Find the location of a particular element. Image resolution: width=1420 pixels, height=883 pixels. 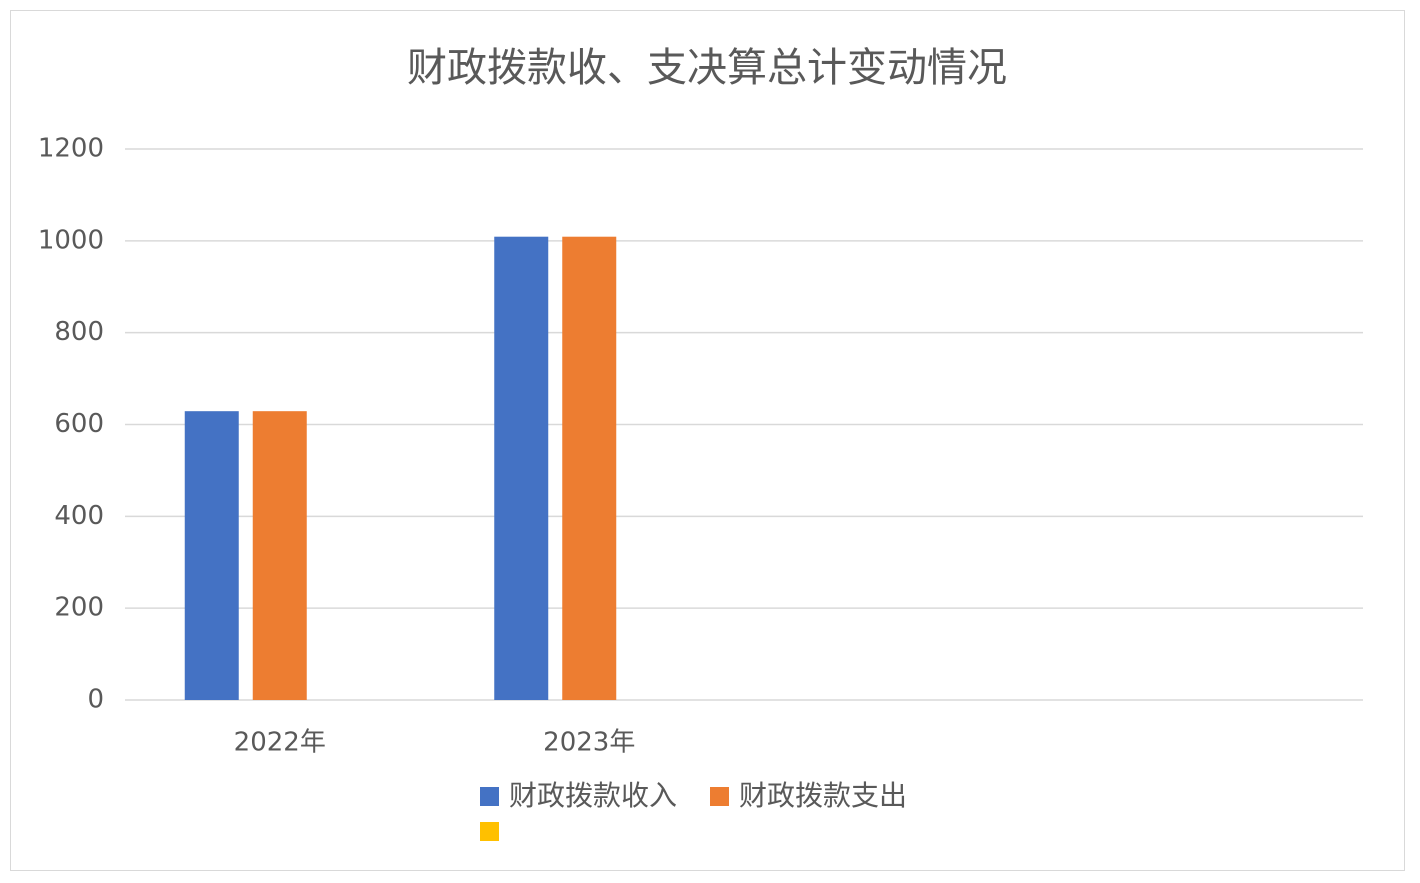

y-tick-label: 600 is located at coordinates (79, 424).